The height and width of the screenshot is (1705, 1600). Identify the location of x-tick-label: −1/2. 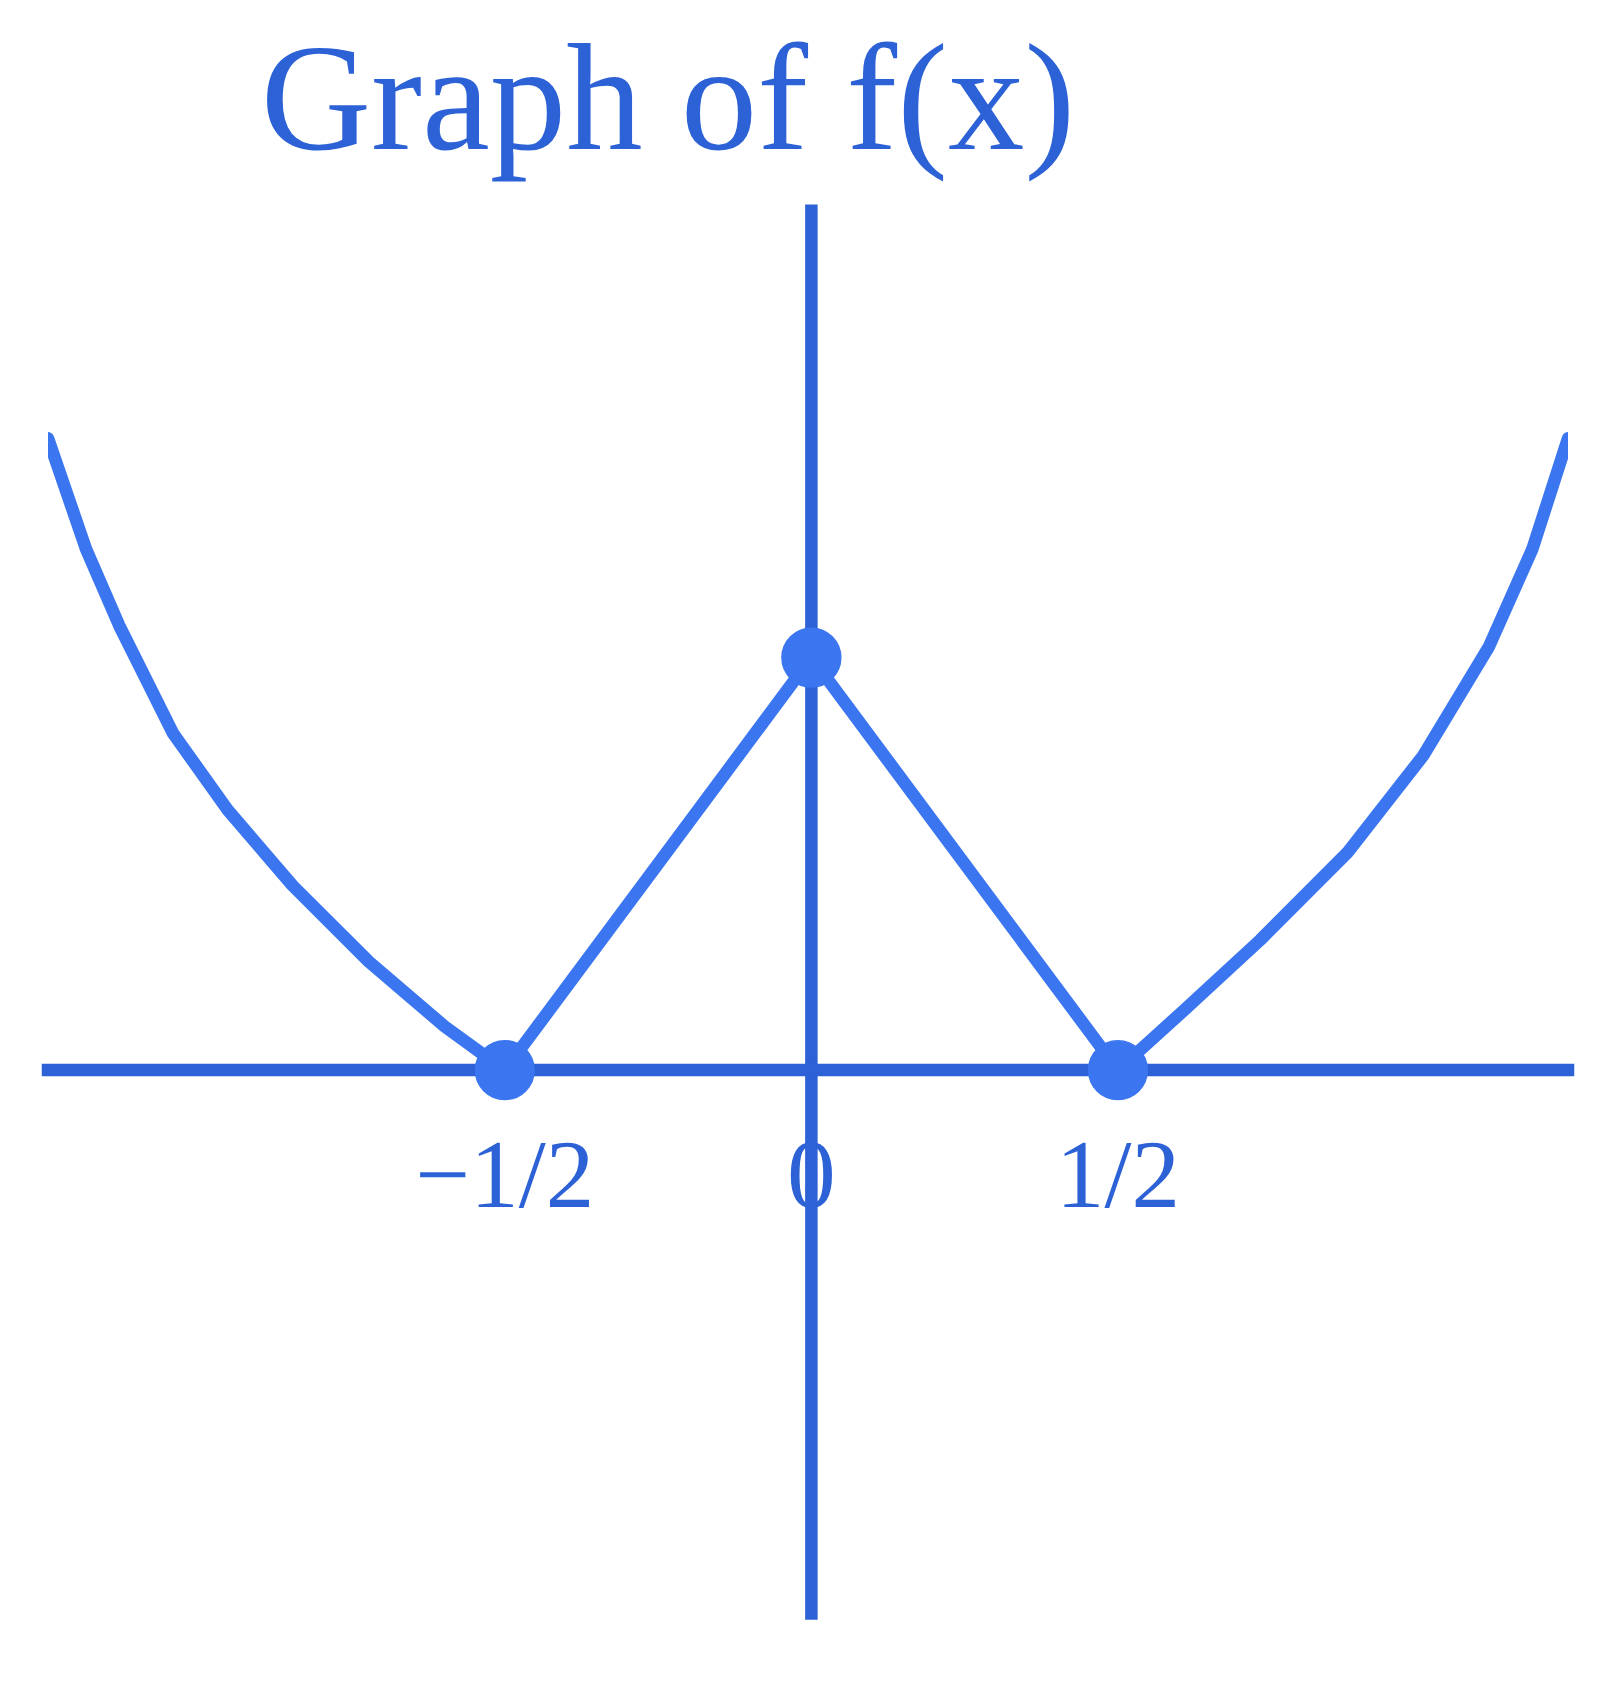
(504, 1175).